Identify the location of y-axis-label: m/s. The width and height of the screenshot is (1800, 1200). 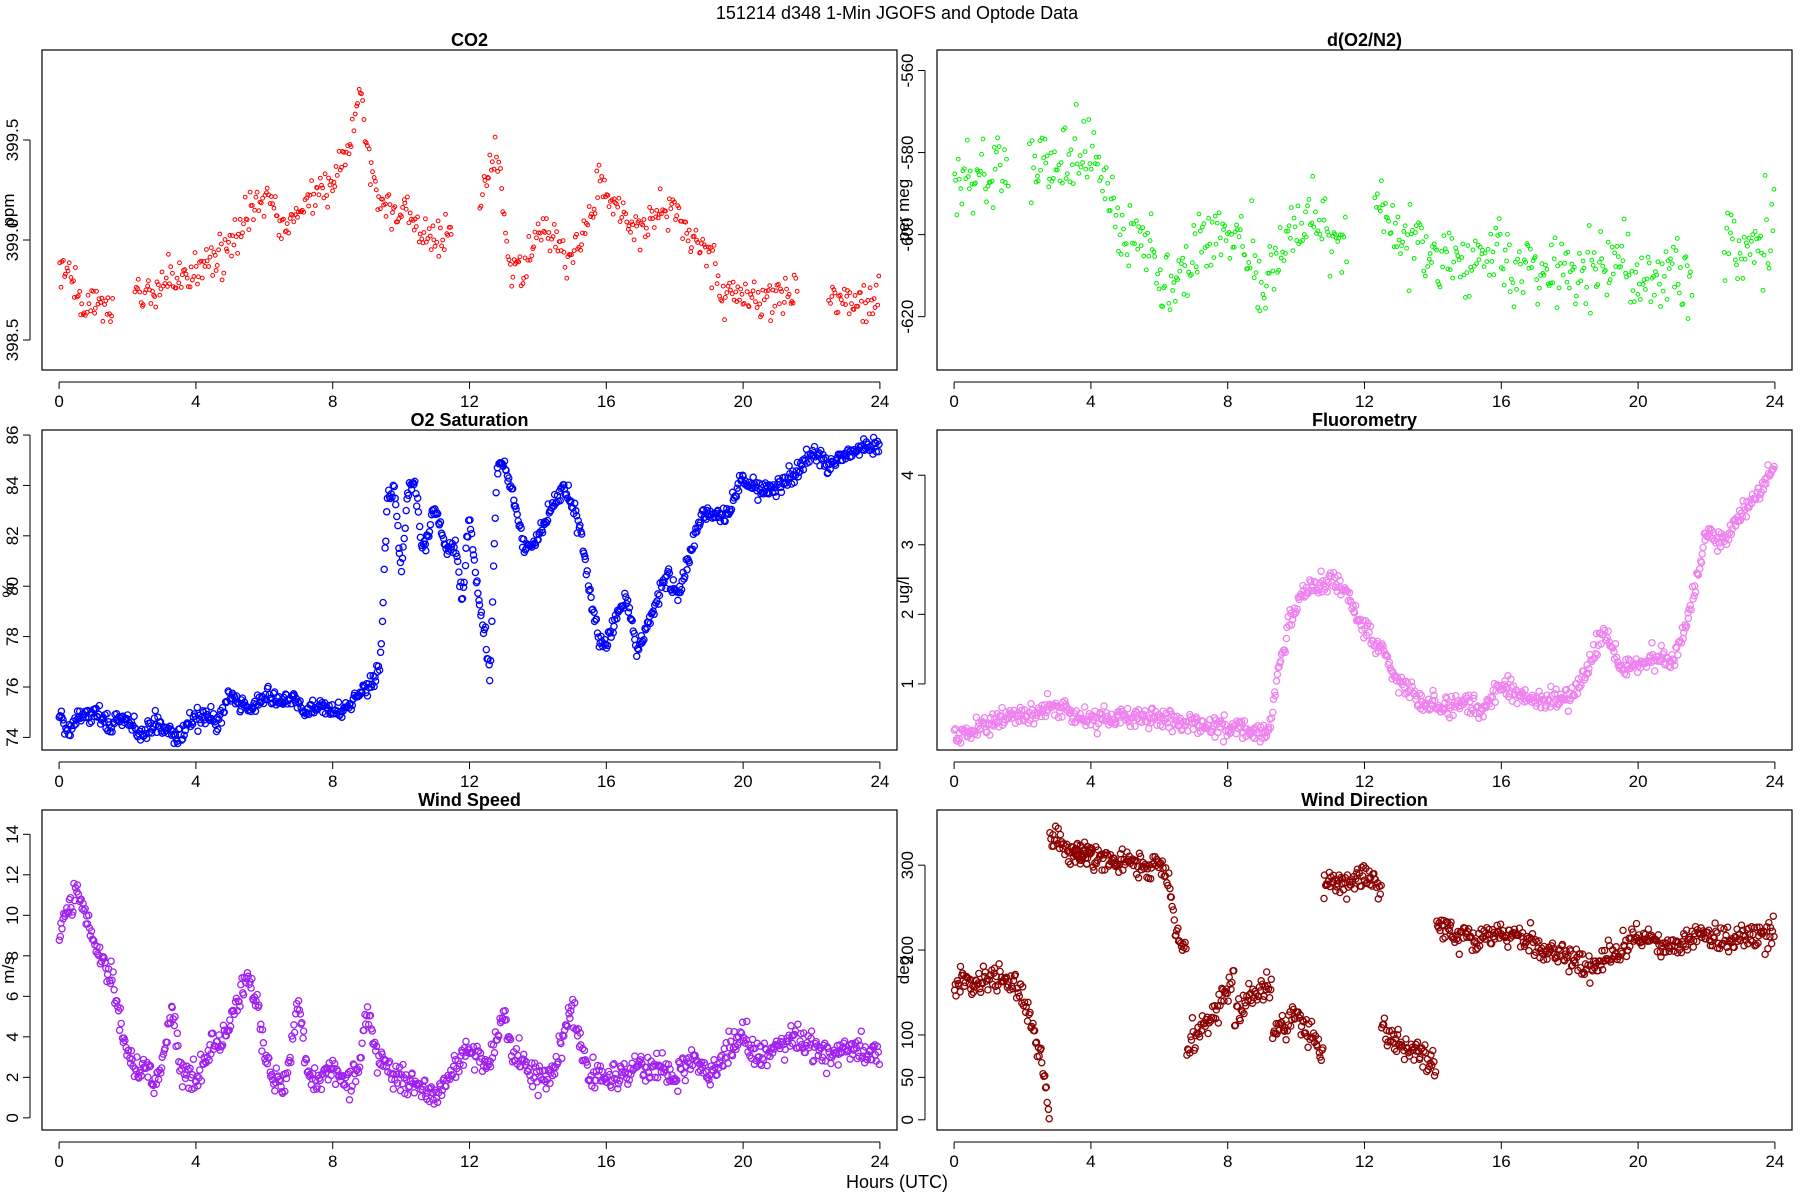
(9, 969).